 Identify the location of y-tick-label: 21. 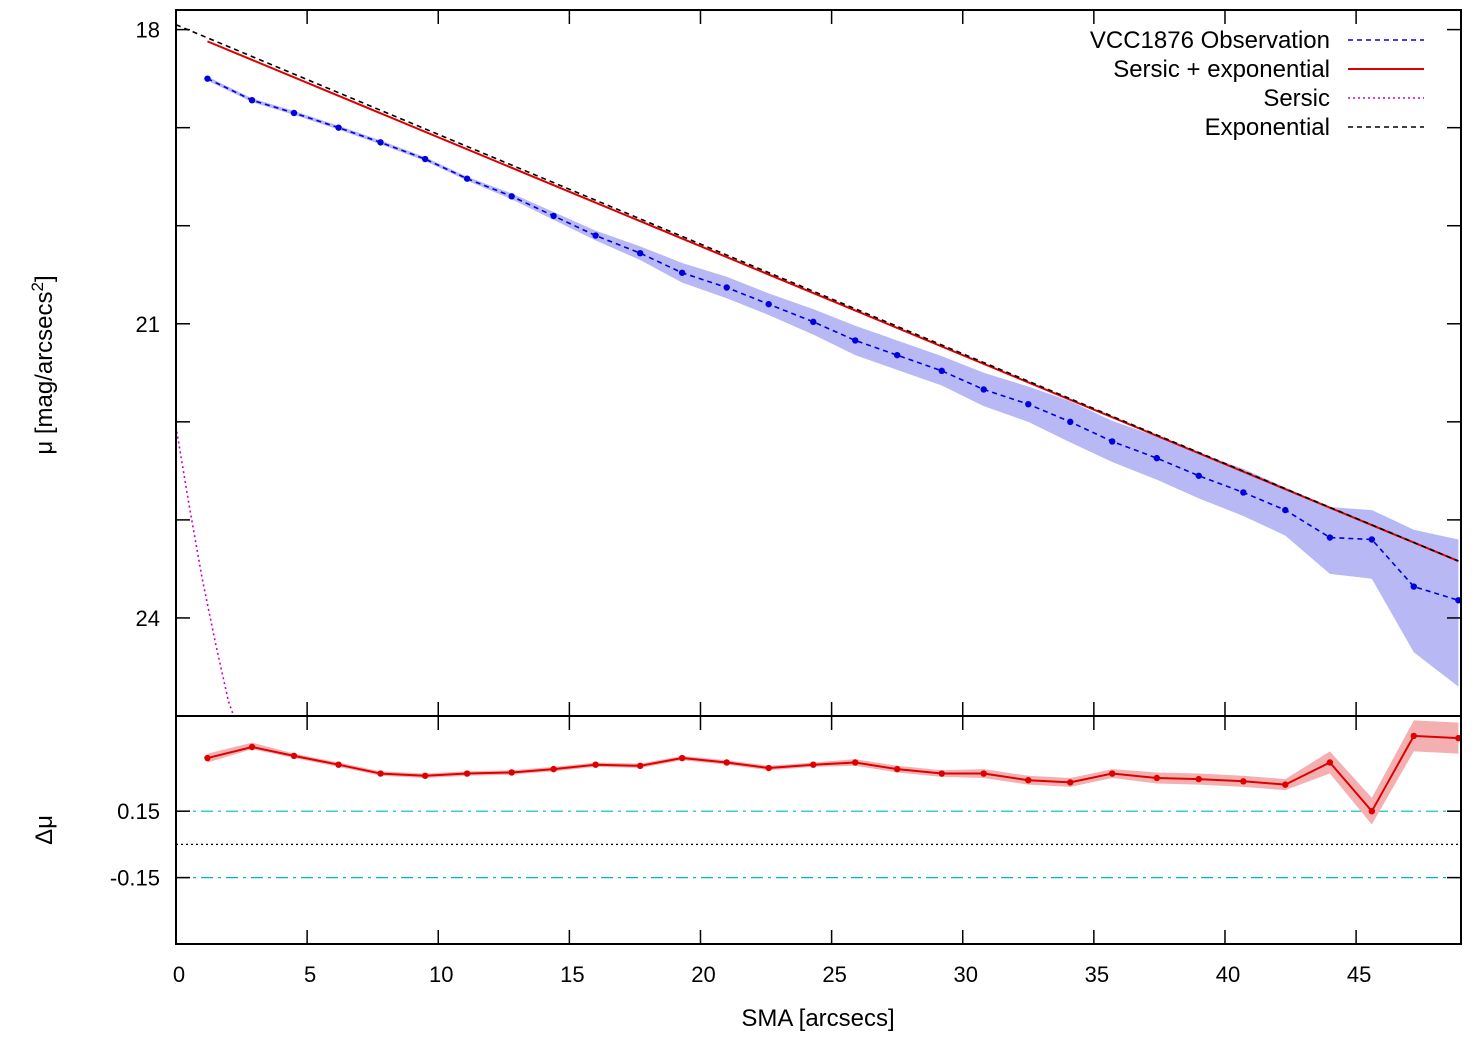
(148, 324).